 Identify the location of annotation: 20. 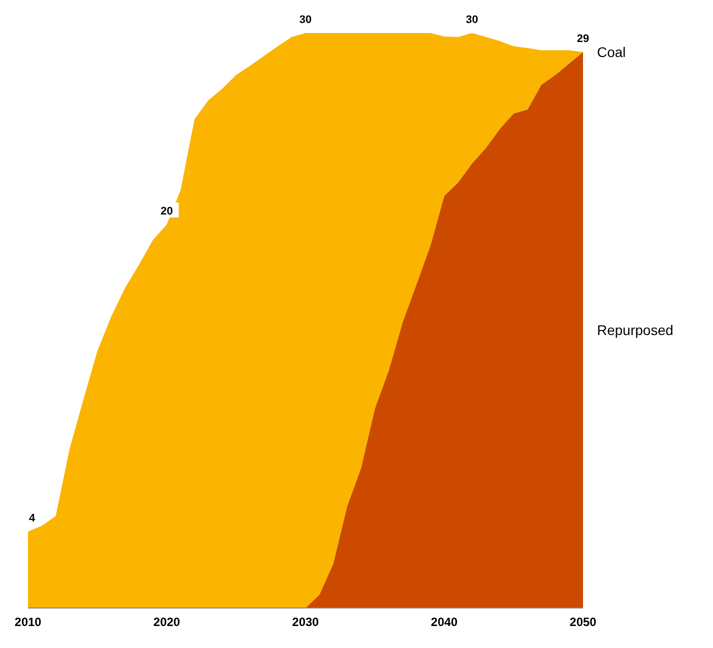
(166, 211).